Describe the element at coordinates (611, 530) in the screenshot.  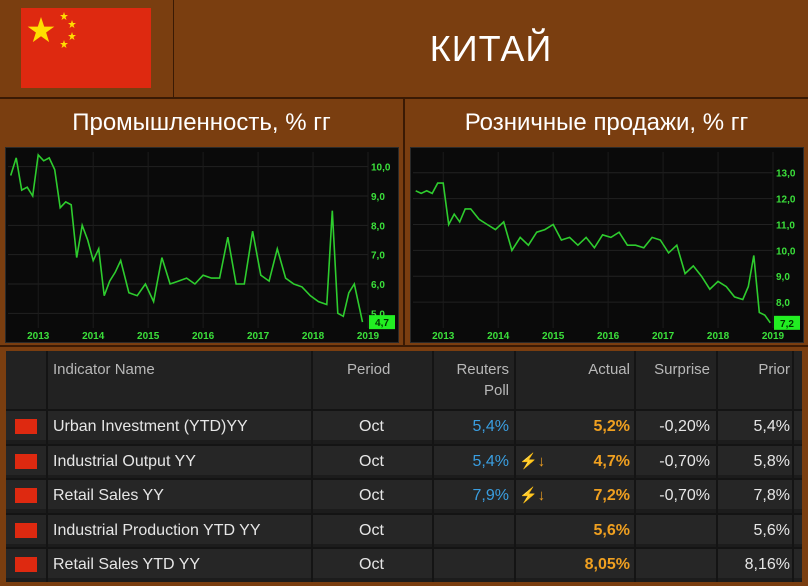
I see `actual-value: 5,6%` at that location.